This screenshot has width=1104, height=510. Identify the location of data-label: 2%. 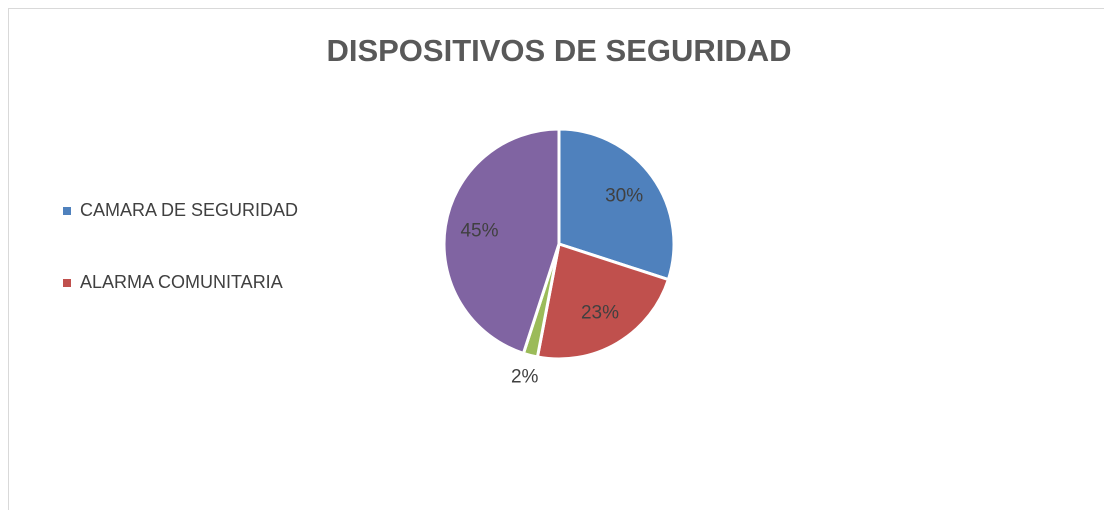
(525, 377).